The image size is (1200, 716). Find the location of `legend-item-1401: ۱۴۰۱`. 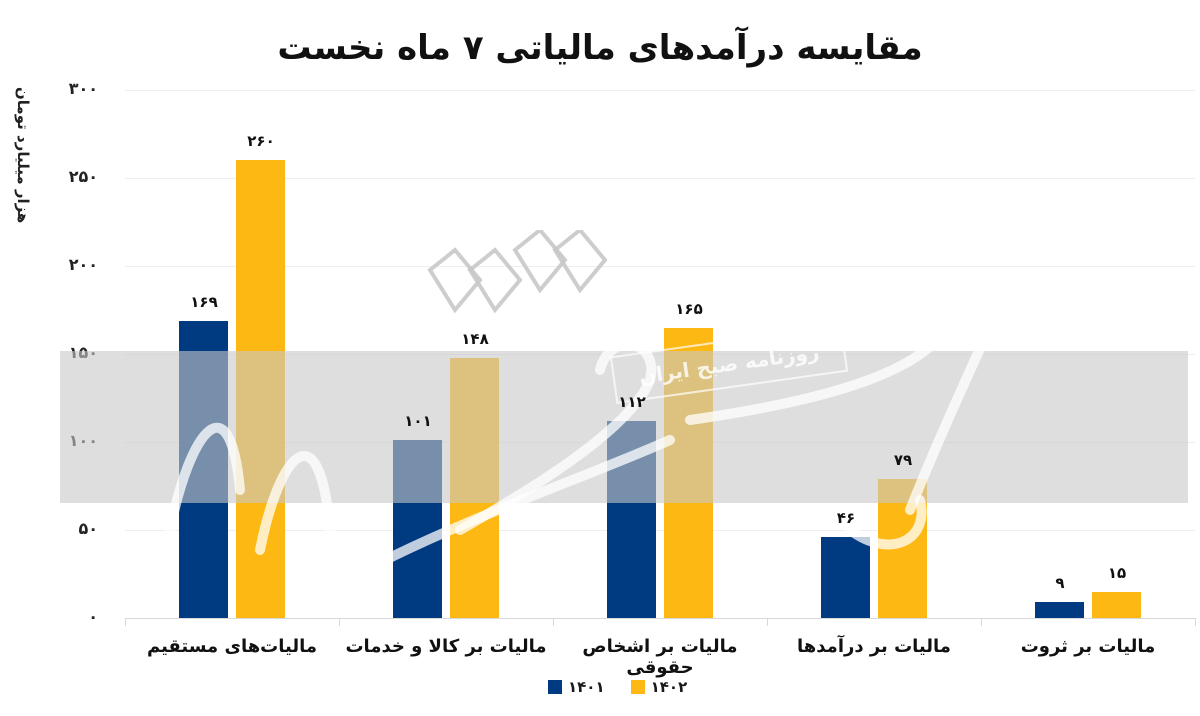

legend-item-1401: ۱۴۰۱ is located at coordinates (576, 687).